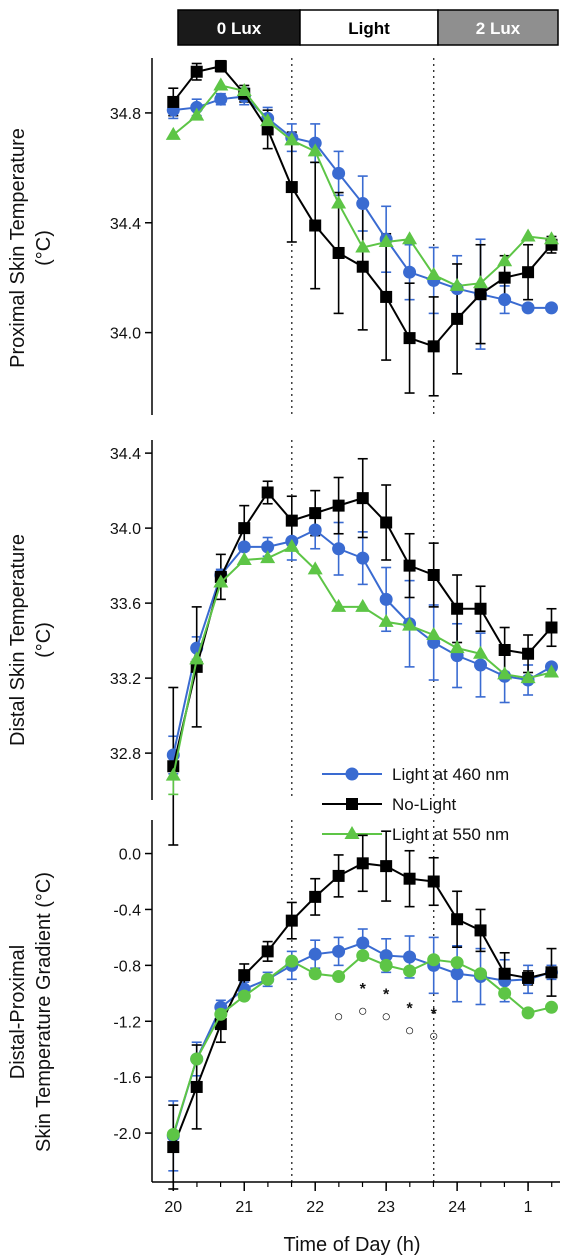 This screenshot has height=1258, width=565. Describe the element at coordinates (127, 966) in the screenshot. I see `y-tick-label: -0.8` at that location.